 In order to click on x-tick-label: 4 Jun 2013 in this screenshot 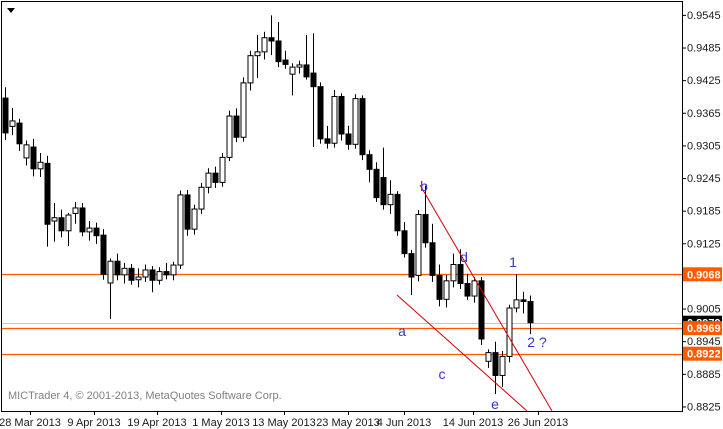, I will do `click(404, 423)`.